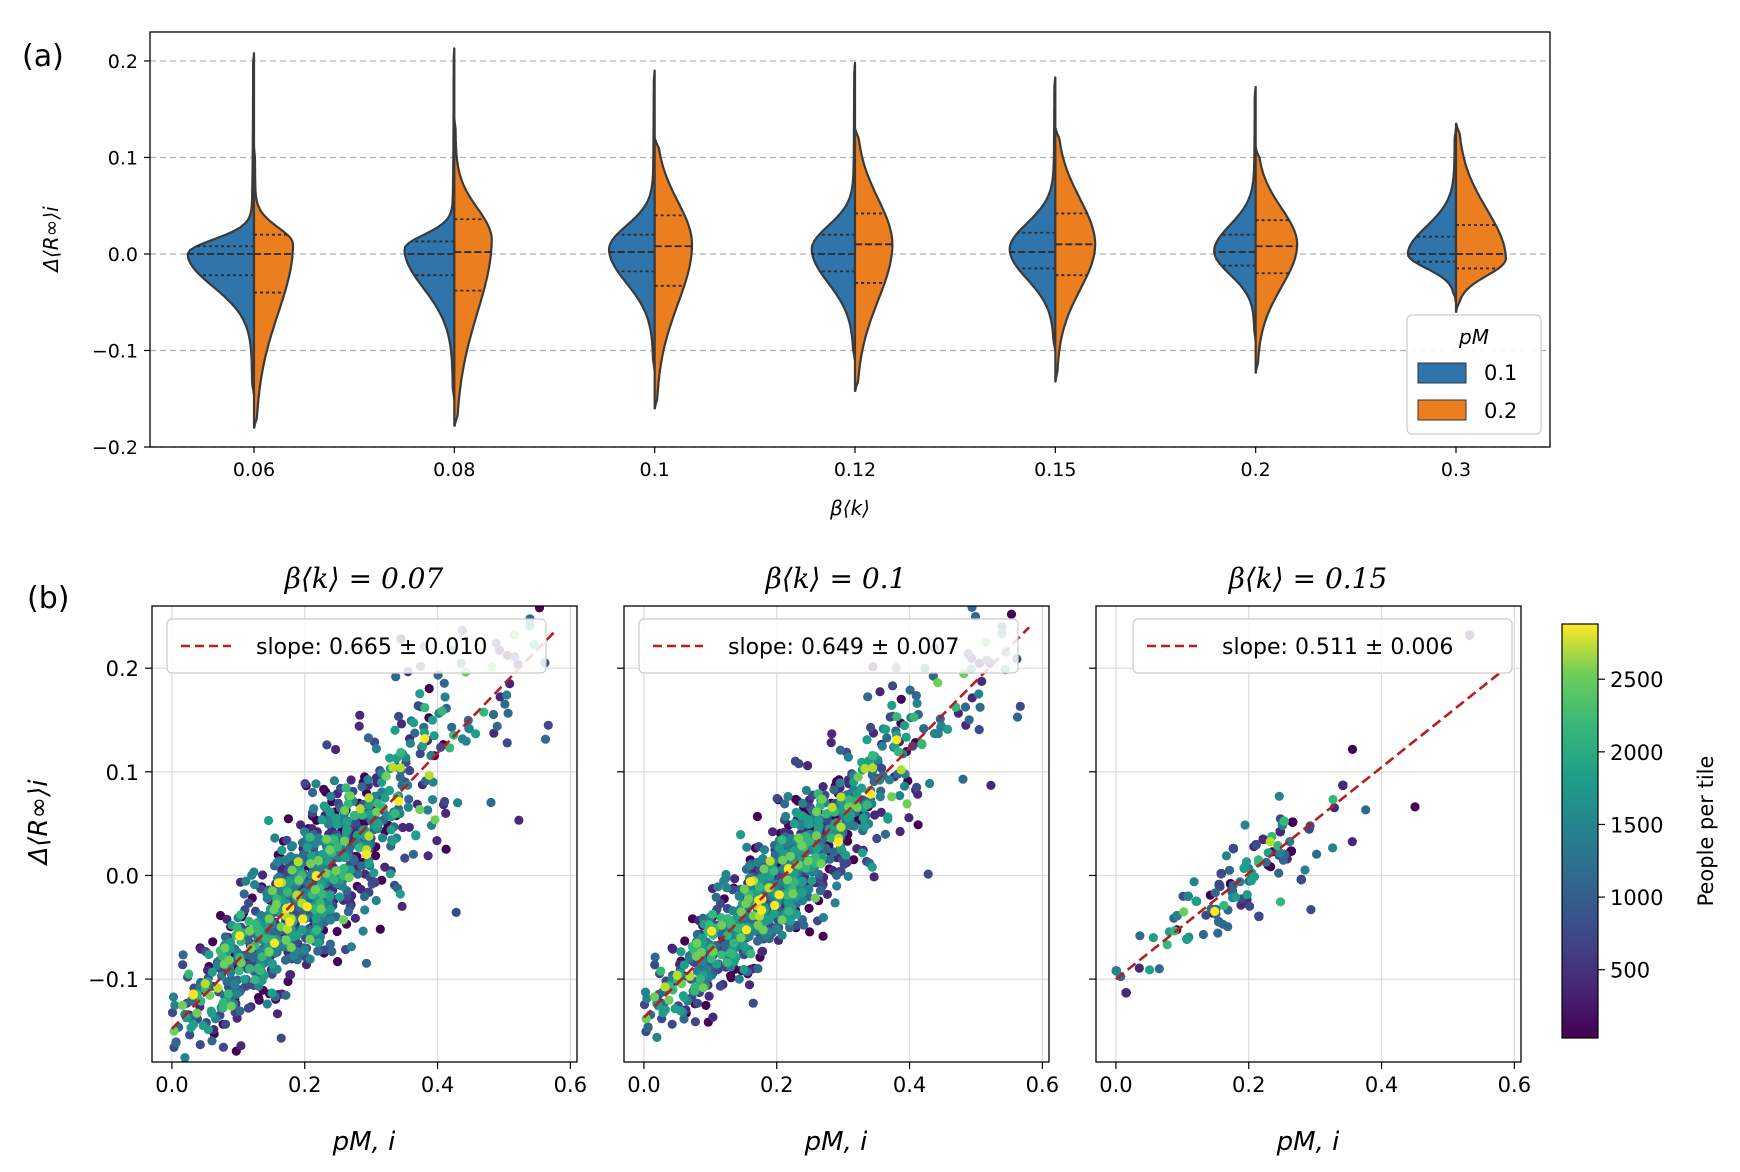 This screenshot has width=1740, height=1172. Describe the element at coordinates (1256, 470) in the screenshot. I see `x-tick-label: 0.2` at that location.